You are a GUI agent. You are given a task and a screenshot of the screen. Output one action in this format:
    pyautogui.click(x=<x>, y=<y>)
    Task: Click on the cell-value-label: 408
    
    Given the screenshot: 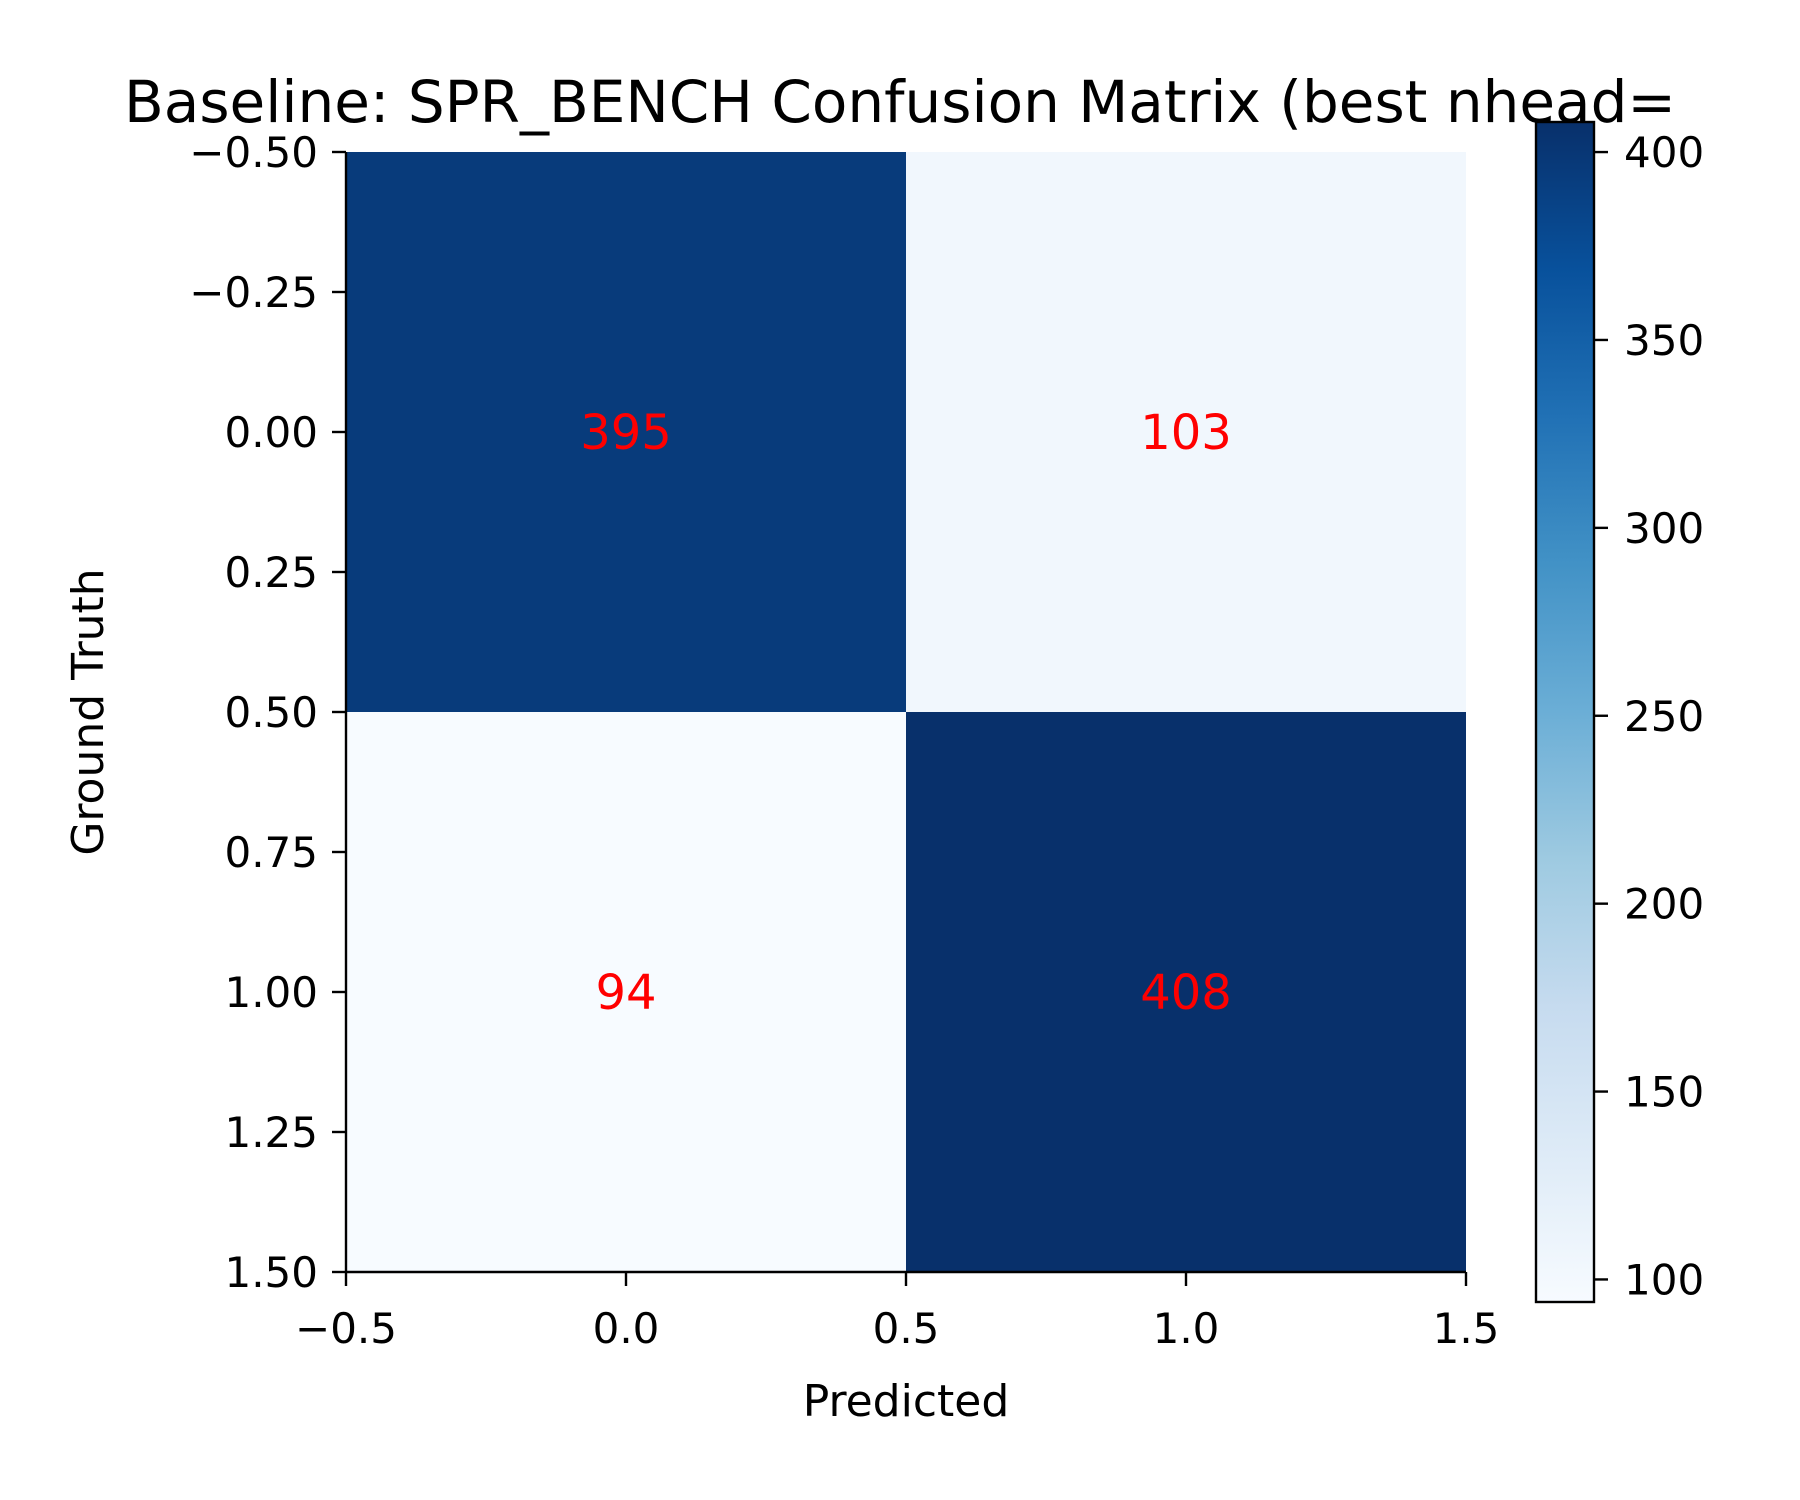 What is the action you would take?
    pyautogui.click(x=1186, y=993)
    